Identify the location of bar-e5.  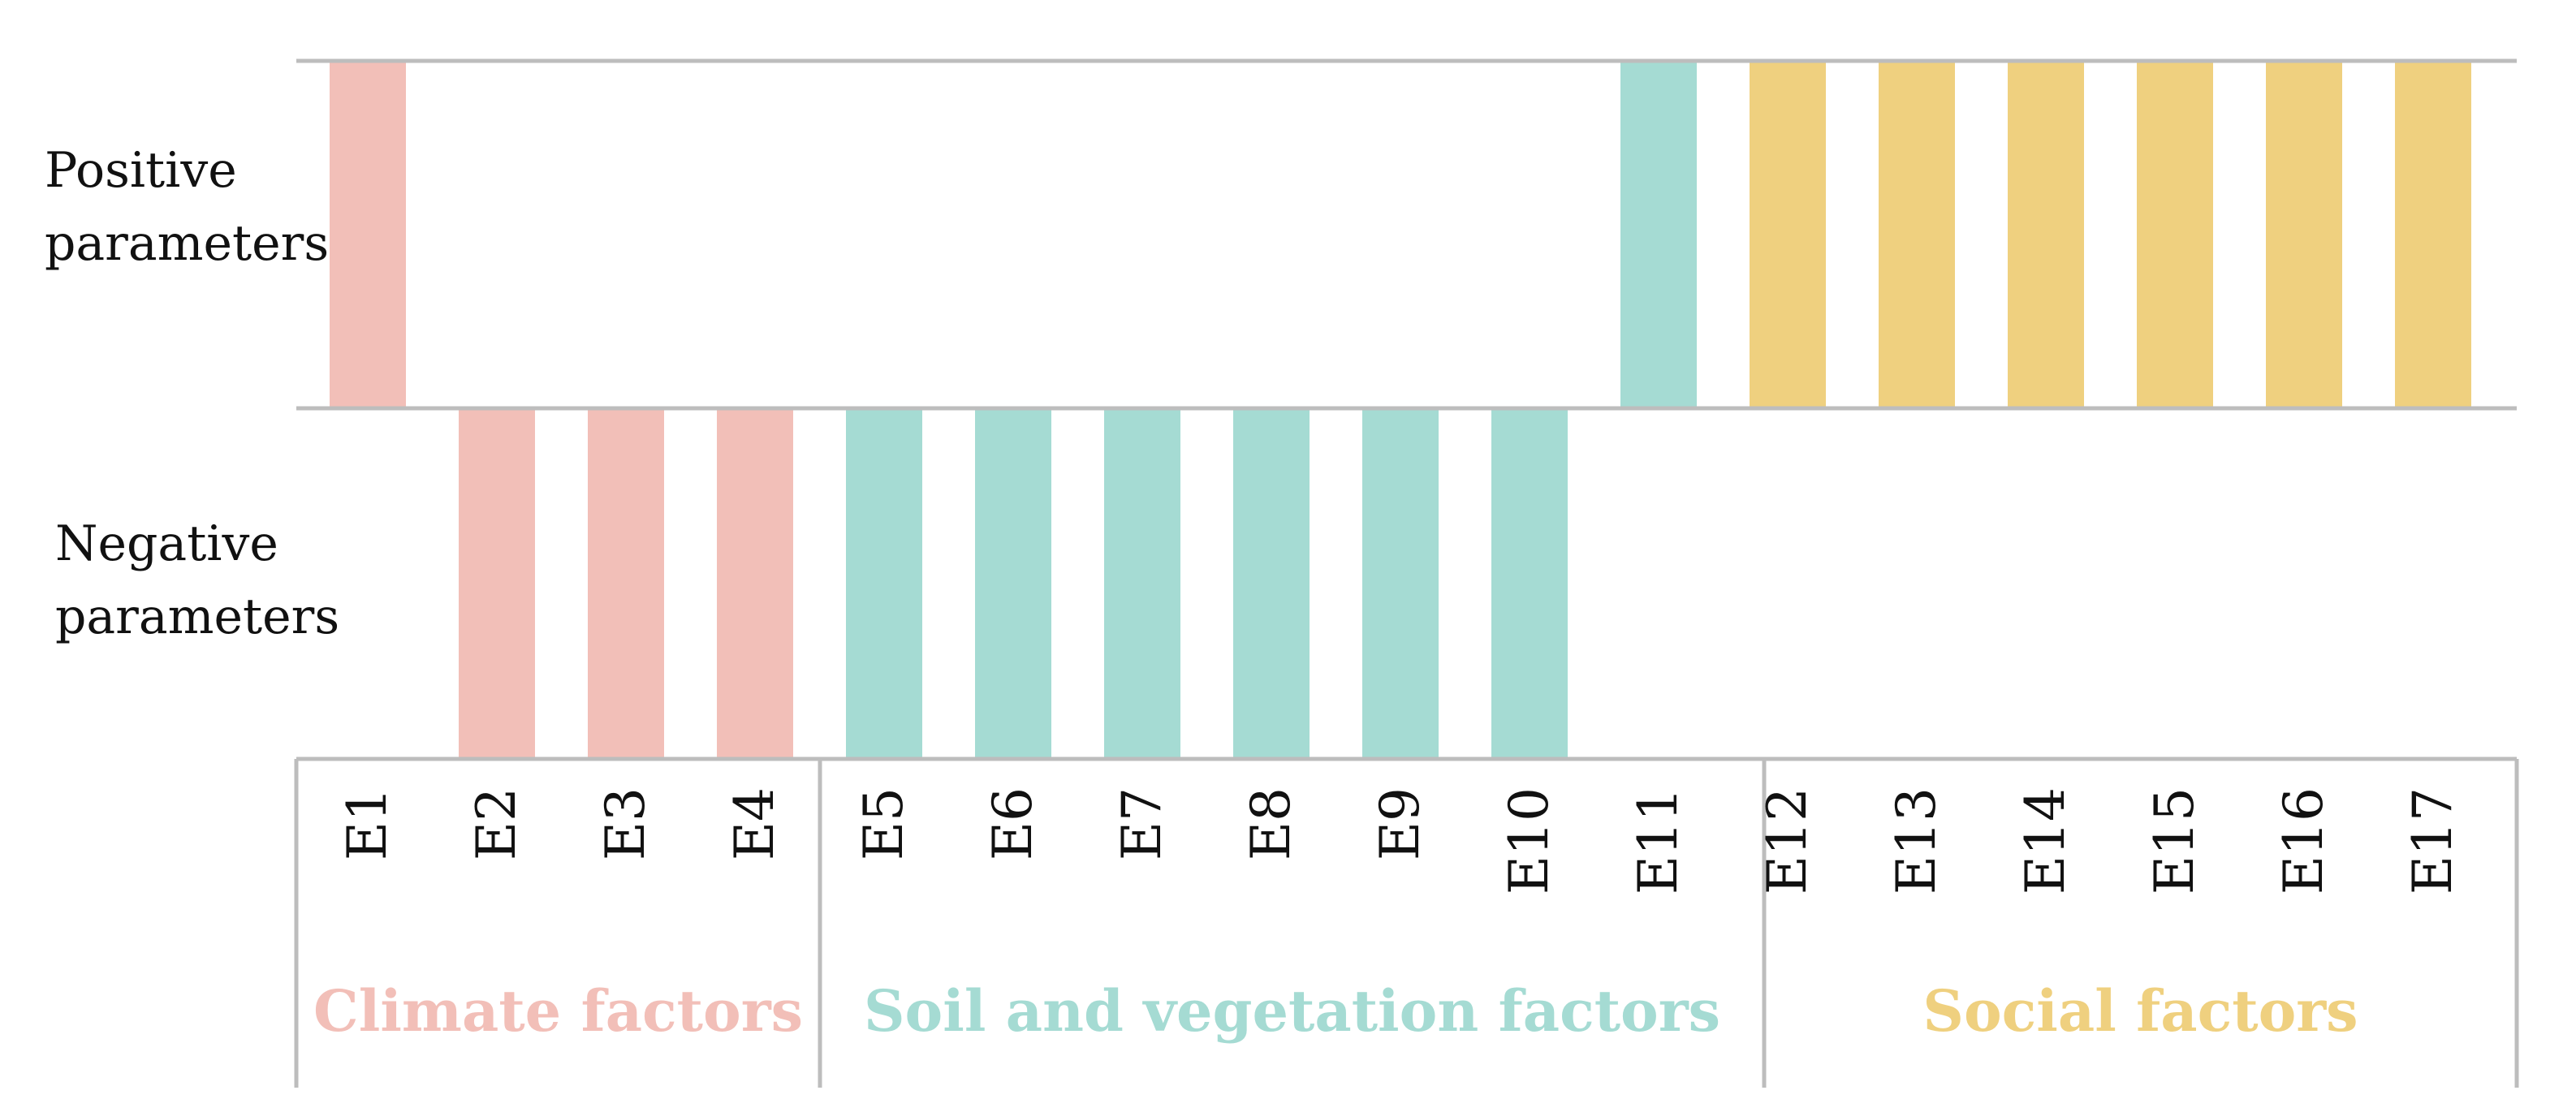
(884, 583).